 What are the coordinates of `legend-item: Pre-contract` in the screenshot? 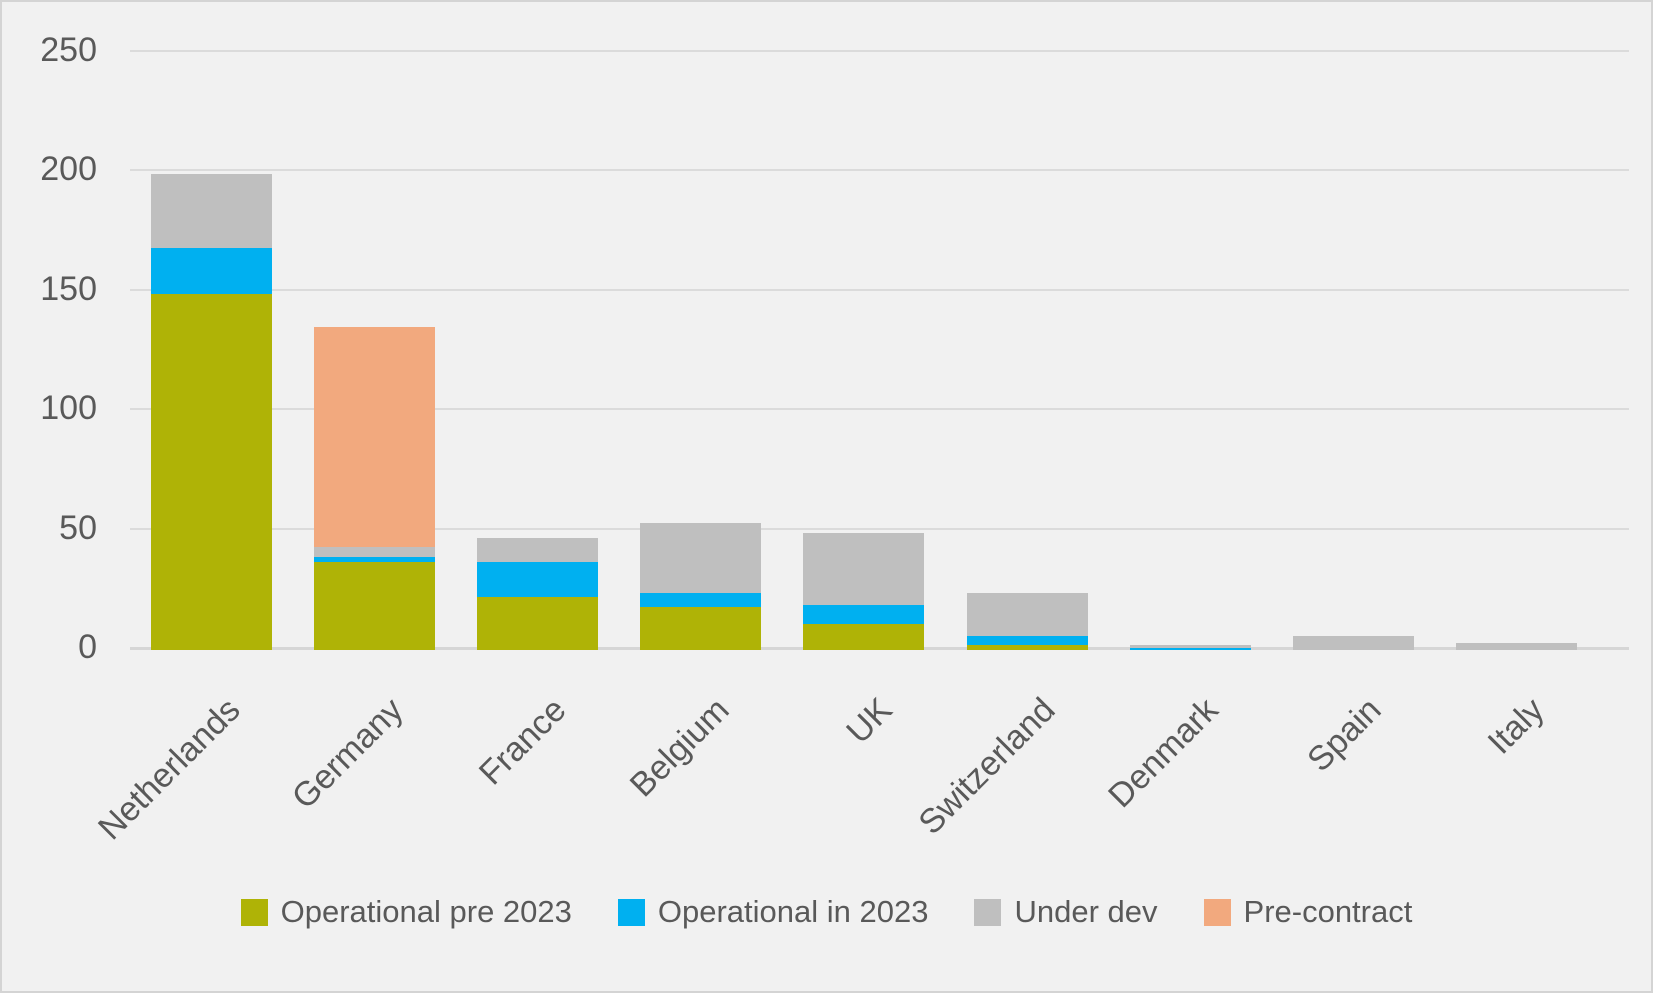 It's located at (1308, 912).